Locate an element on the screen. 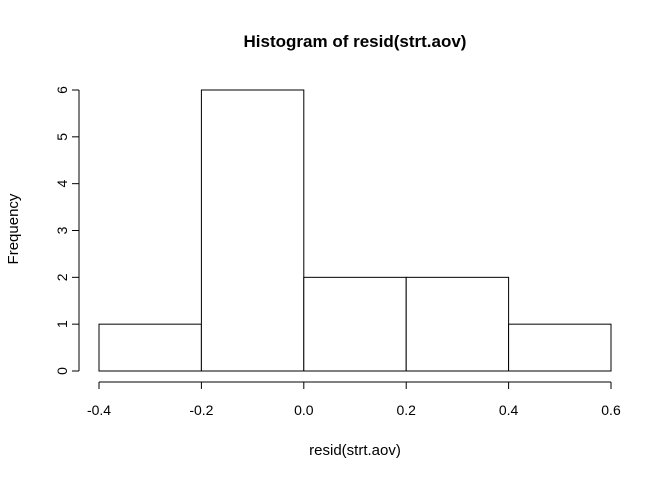 This screenshot has width=672, height=480. y-tick-label: 0 is located at coordinates (62, 371).